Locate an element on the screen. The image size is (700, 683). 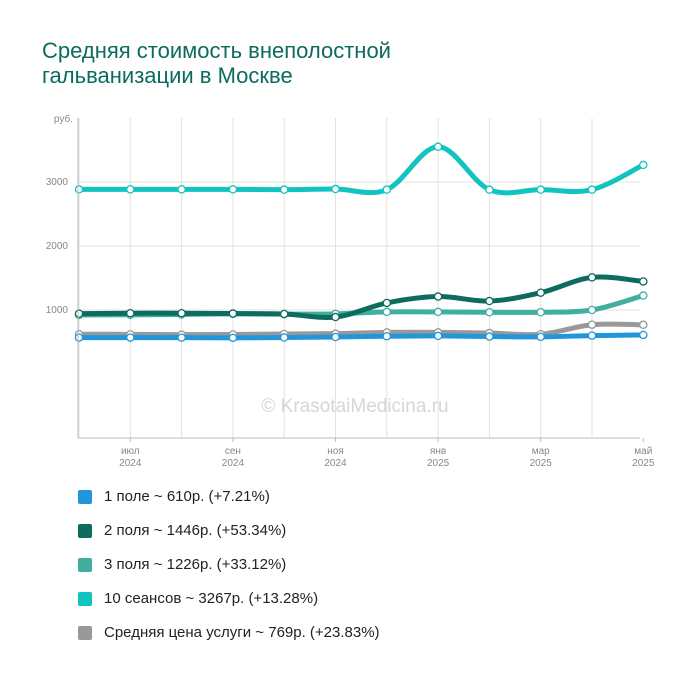
legend-label: 3 поля ~ 1226р. (+33.12%) is located at coordinates (195, 564).